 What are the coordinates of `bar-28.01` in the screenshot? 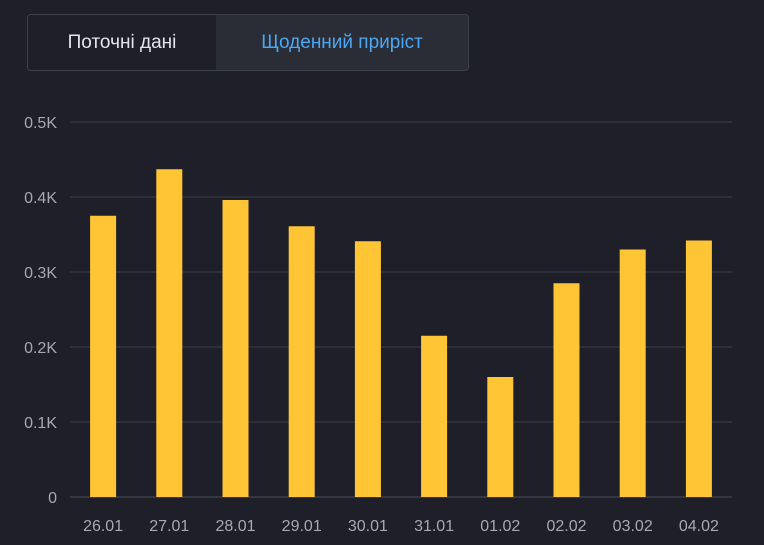 It's located at (235, 348).